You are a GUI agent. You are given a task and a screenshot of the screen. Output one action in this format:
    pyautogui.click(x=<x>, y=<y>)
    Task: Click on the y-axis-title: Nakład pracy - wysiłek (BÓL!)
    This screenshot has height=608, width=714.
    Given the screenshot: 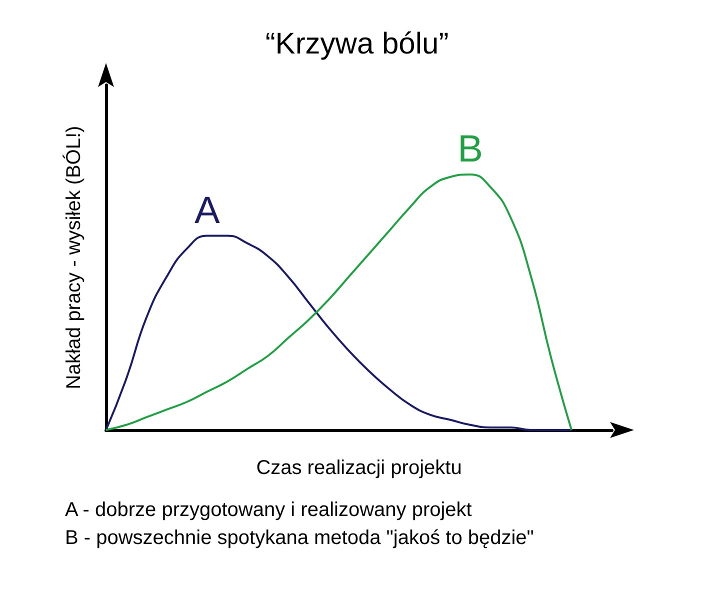 What is the action you would take?
    pyautogui.click(x=73, y=258)
    